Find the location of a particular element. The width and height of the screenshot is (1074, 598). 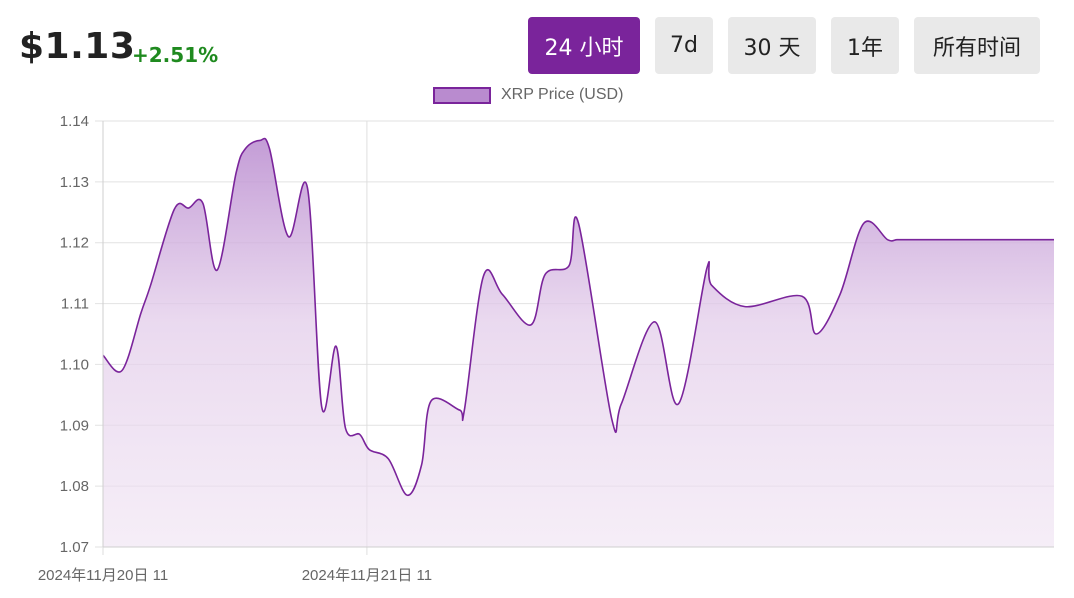

y-tick-label: 1.08 is located at coordinates (74, 486).